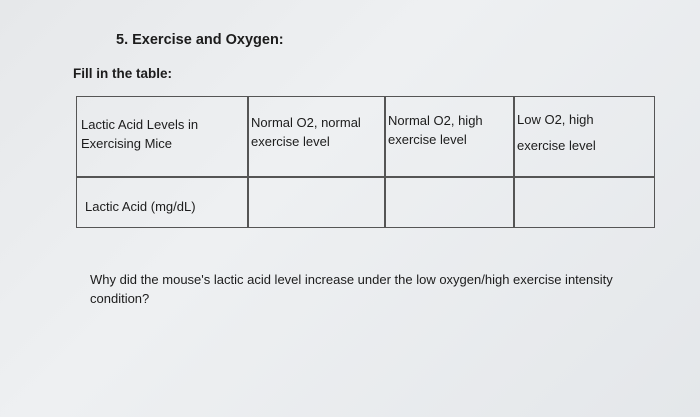  I want to click on row-label: Lactic Acid (mg/dL), so click(140, 206).